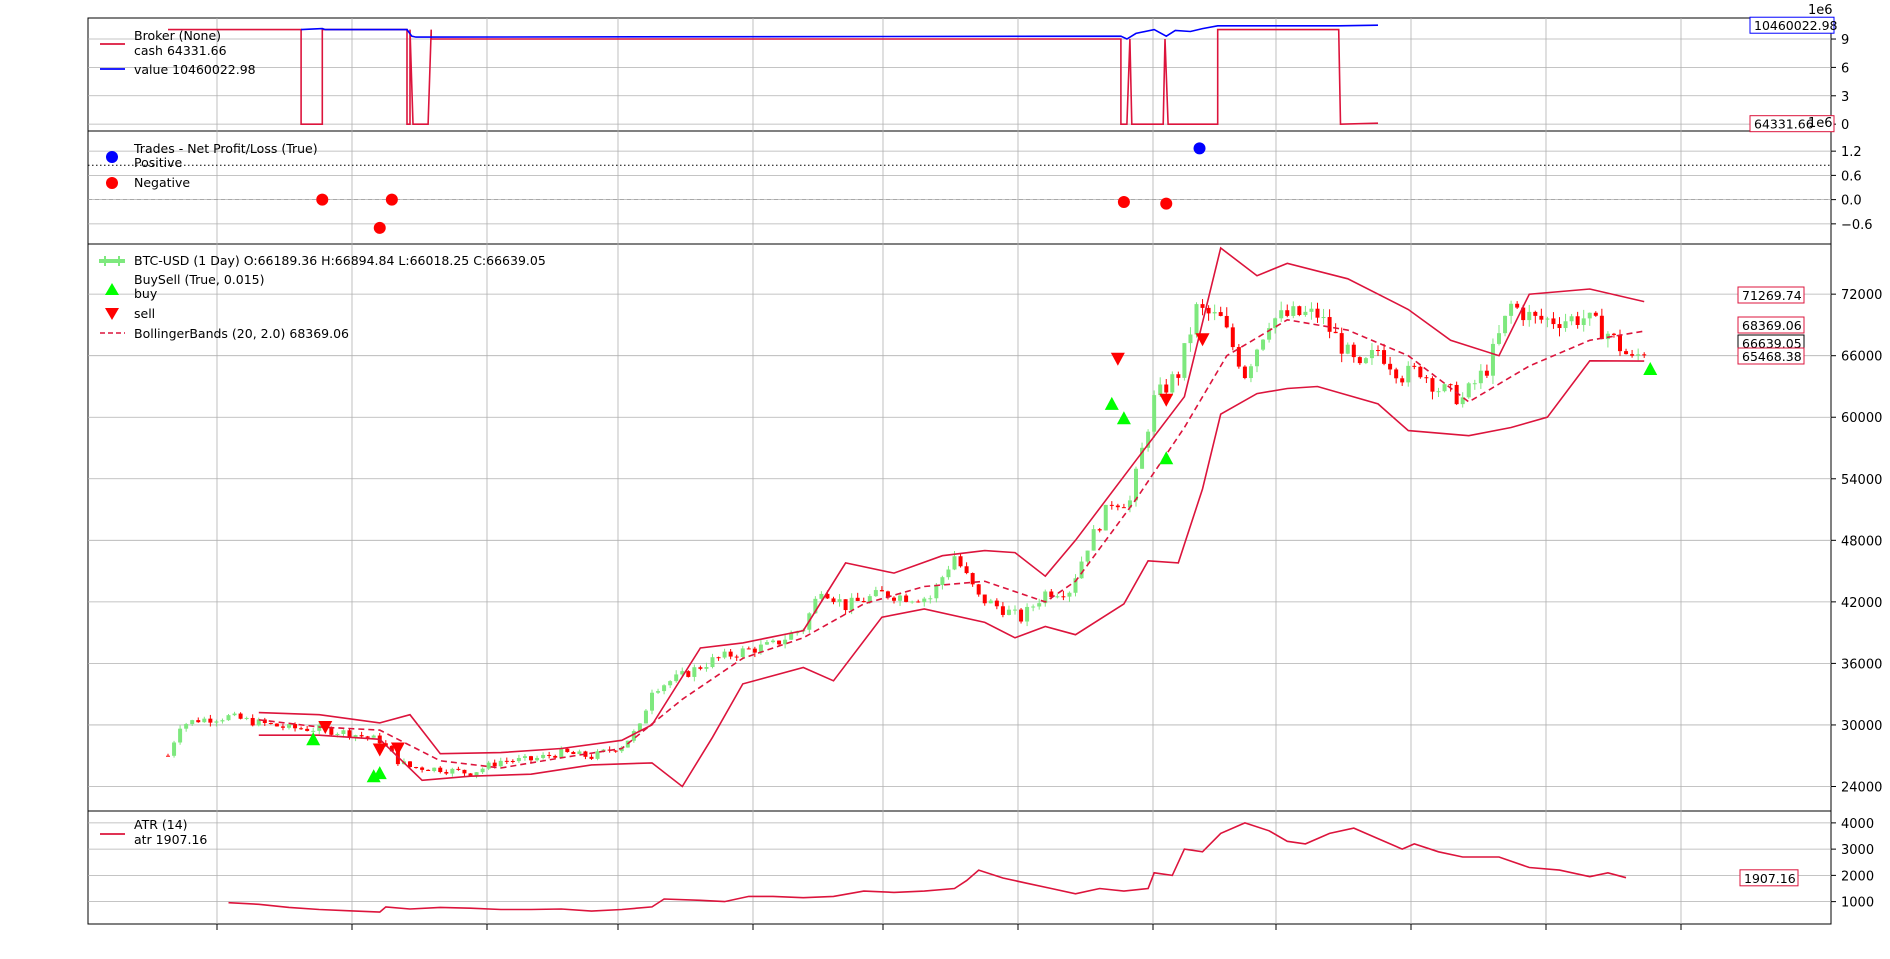 Image resolution: width=1890 pixels, height=959 pixels. What do you see at coordinates (1861, 480) in the screenshot?
I see `y-tick-label: 54000` at bounding box center [1861, 480].